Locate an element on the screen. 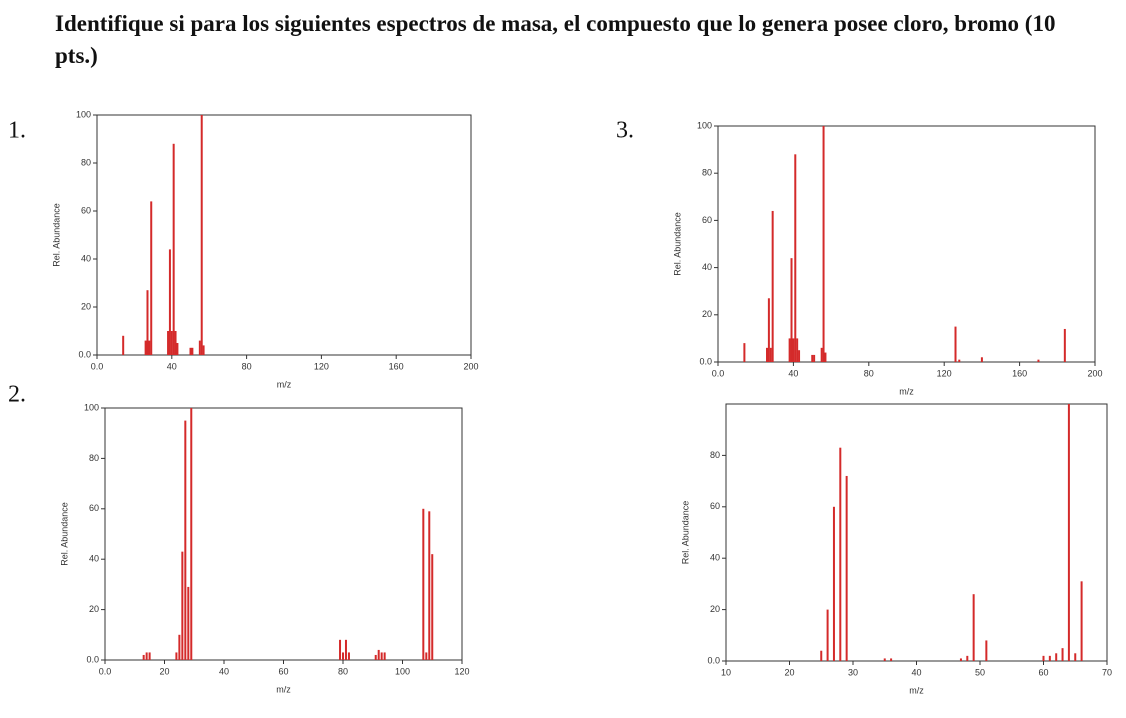  x-tick-label: 10 is located at coordinates (726, 672).